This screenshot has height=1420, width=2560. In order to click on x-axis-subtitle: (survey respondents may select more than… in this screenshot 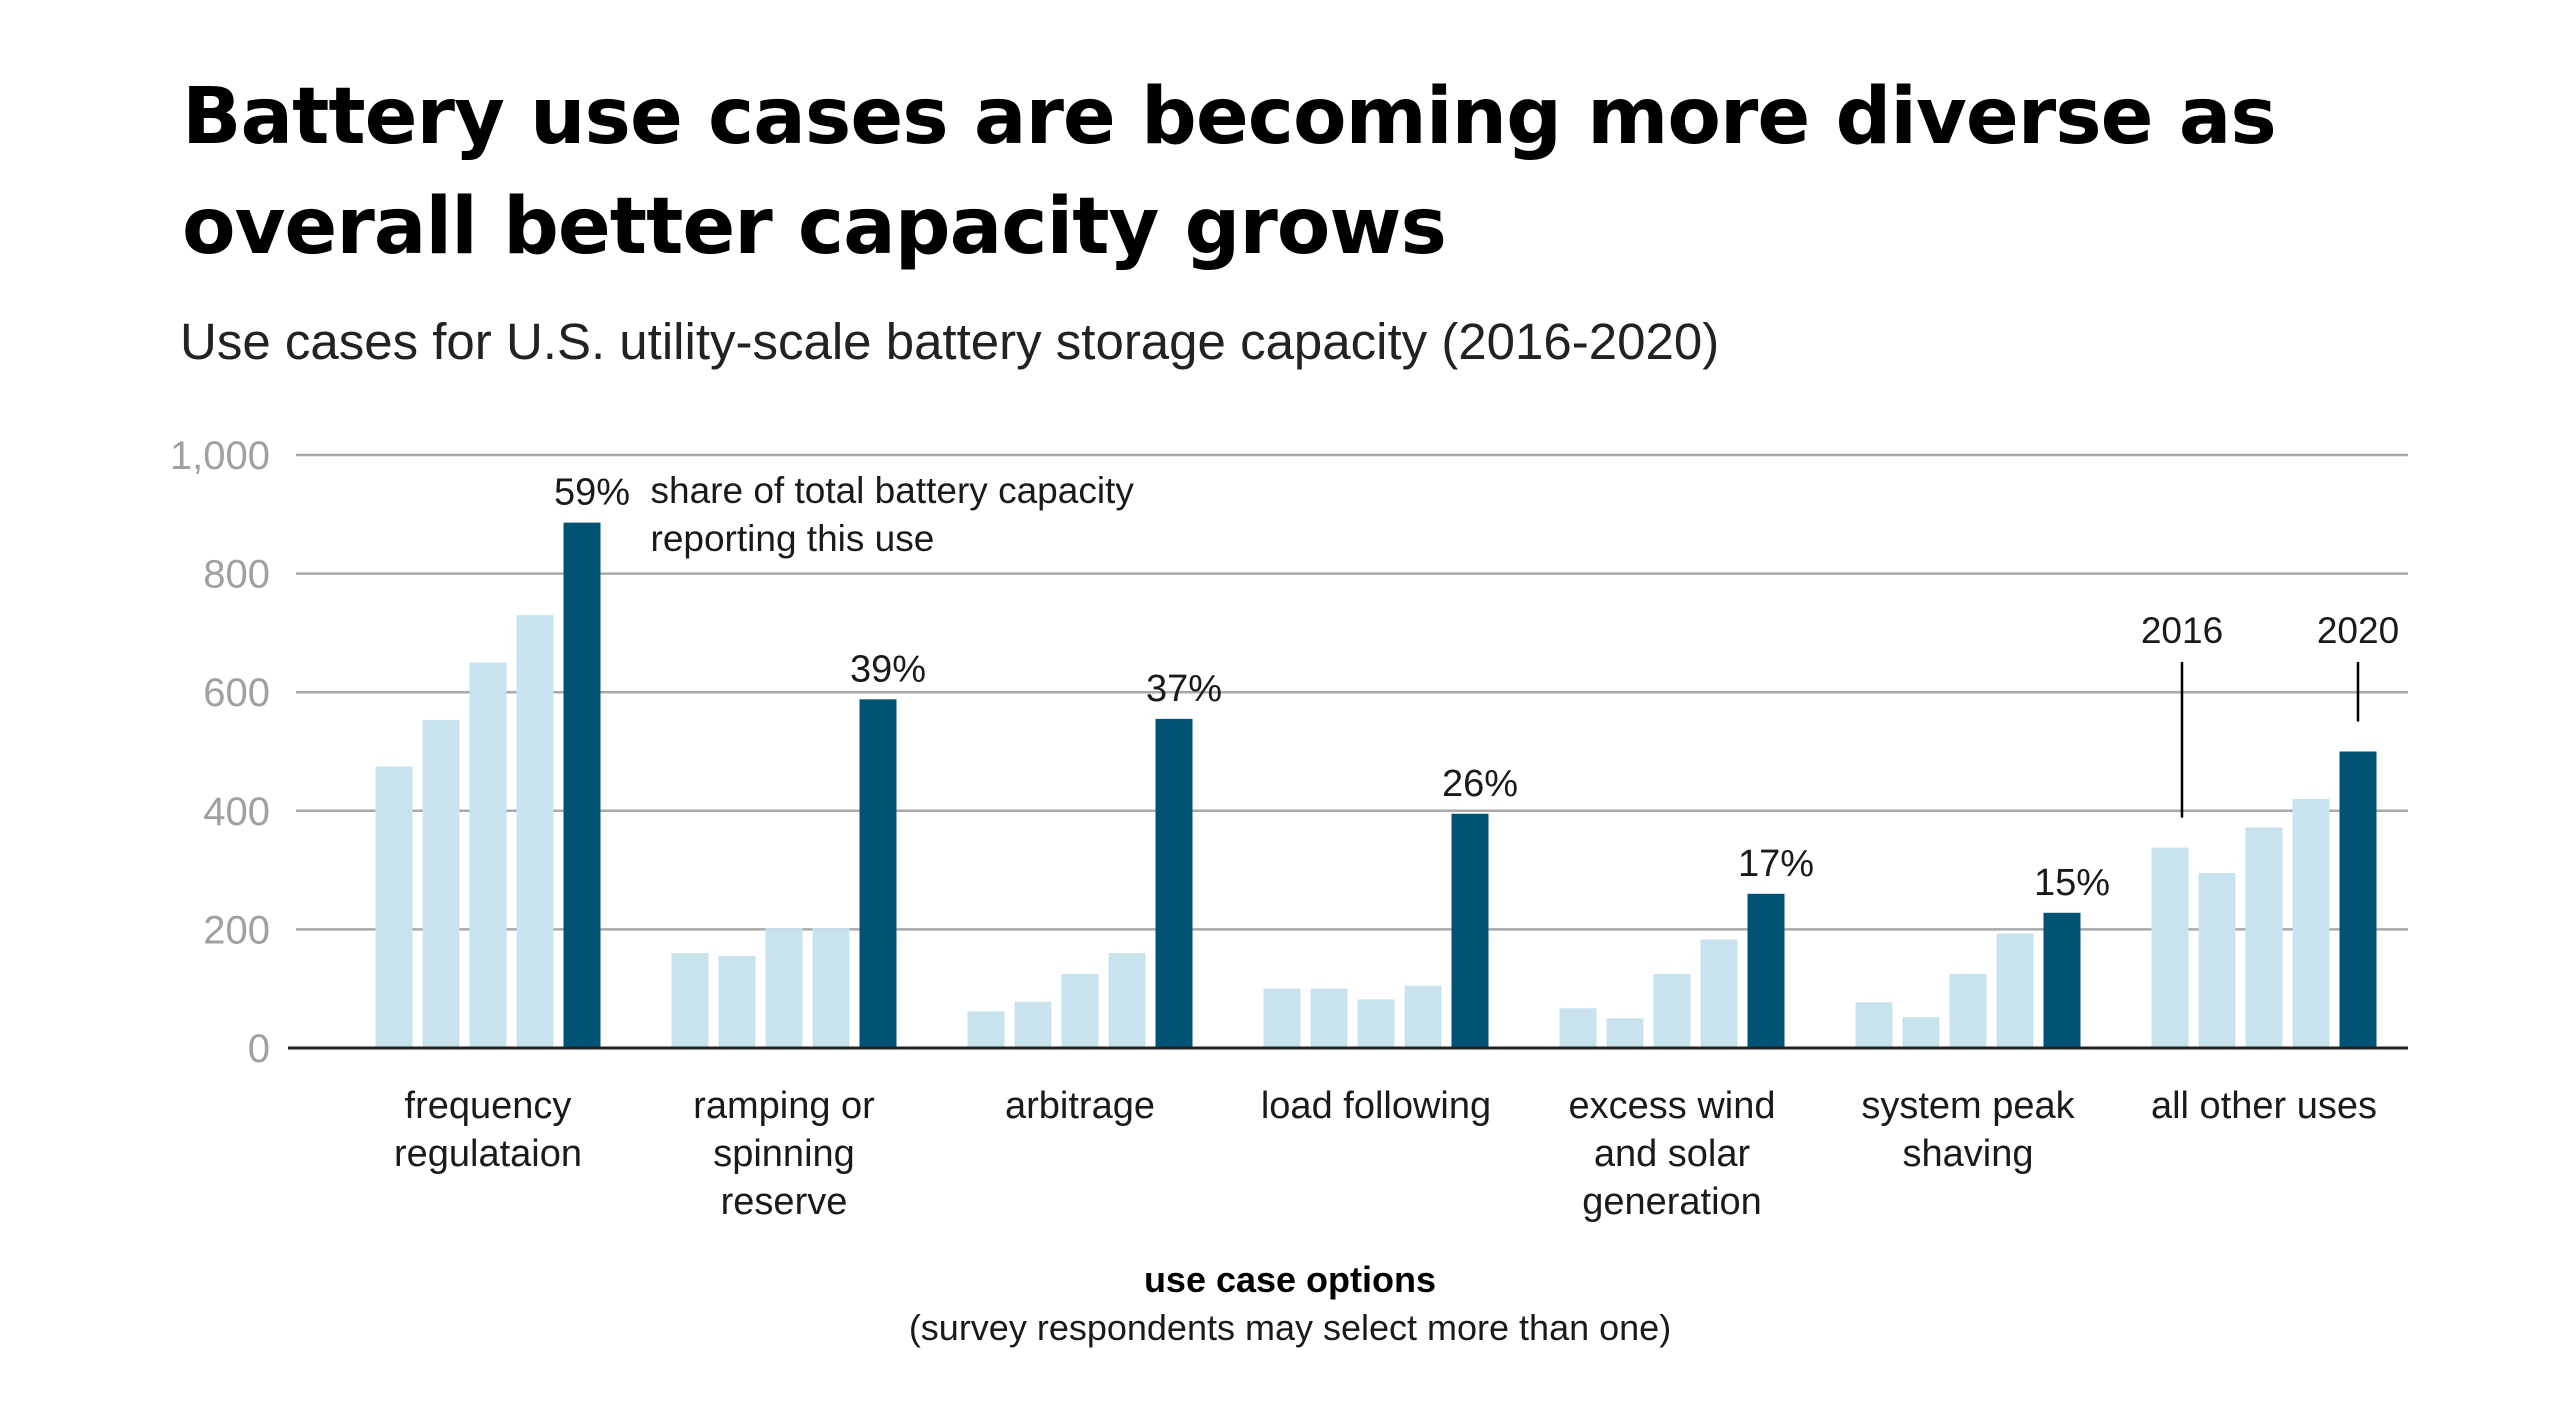, I will do `click(1290, 1327)`.